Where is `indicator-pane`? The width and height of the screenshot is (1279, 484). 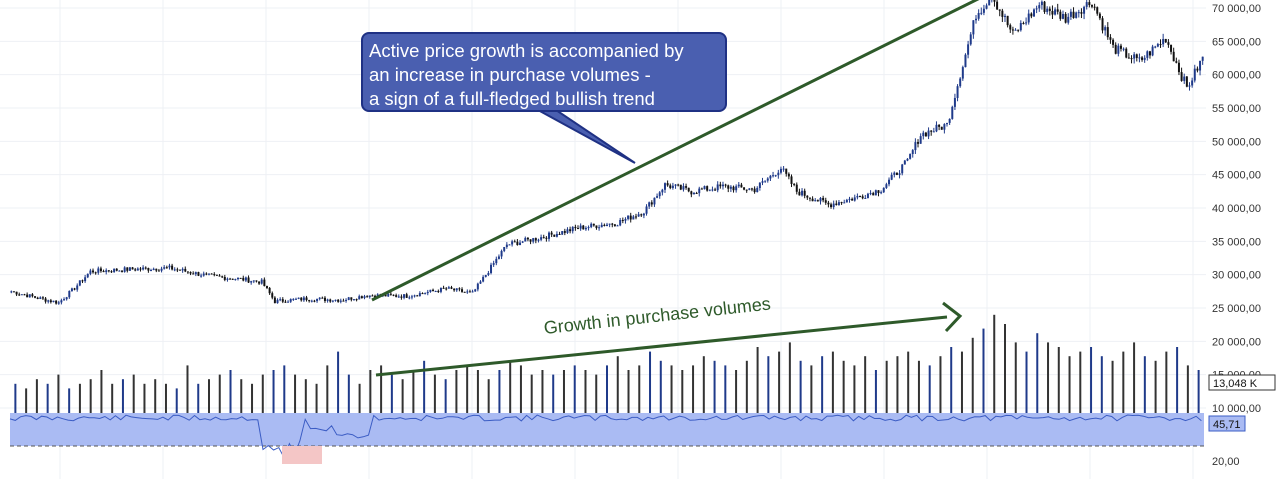
indicator-pane is located at coordinates (607, 438).